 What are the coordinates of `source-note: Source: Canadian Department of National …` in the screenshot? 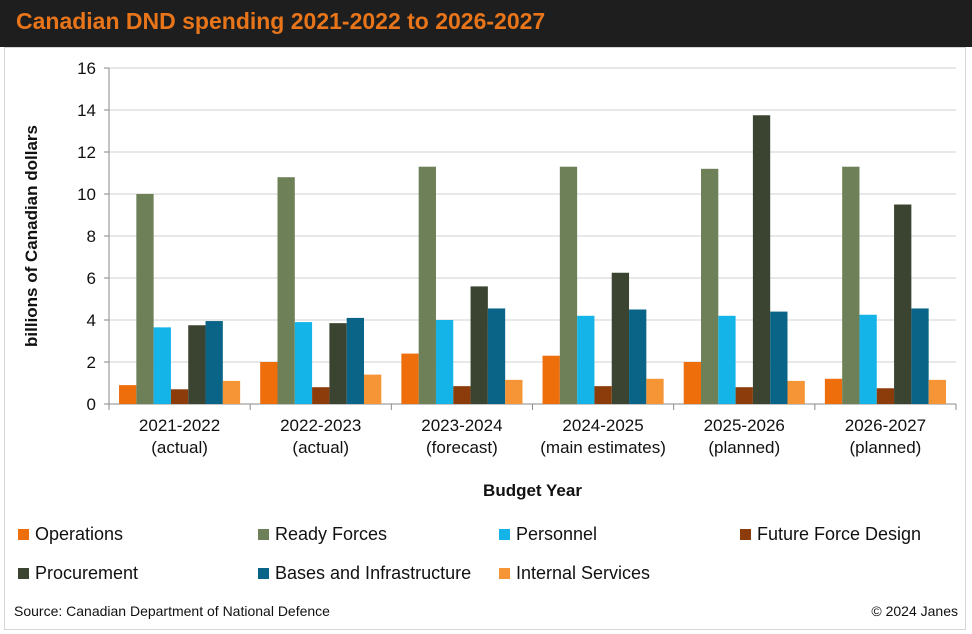 It's located at (172, 611).